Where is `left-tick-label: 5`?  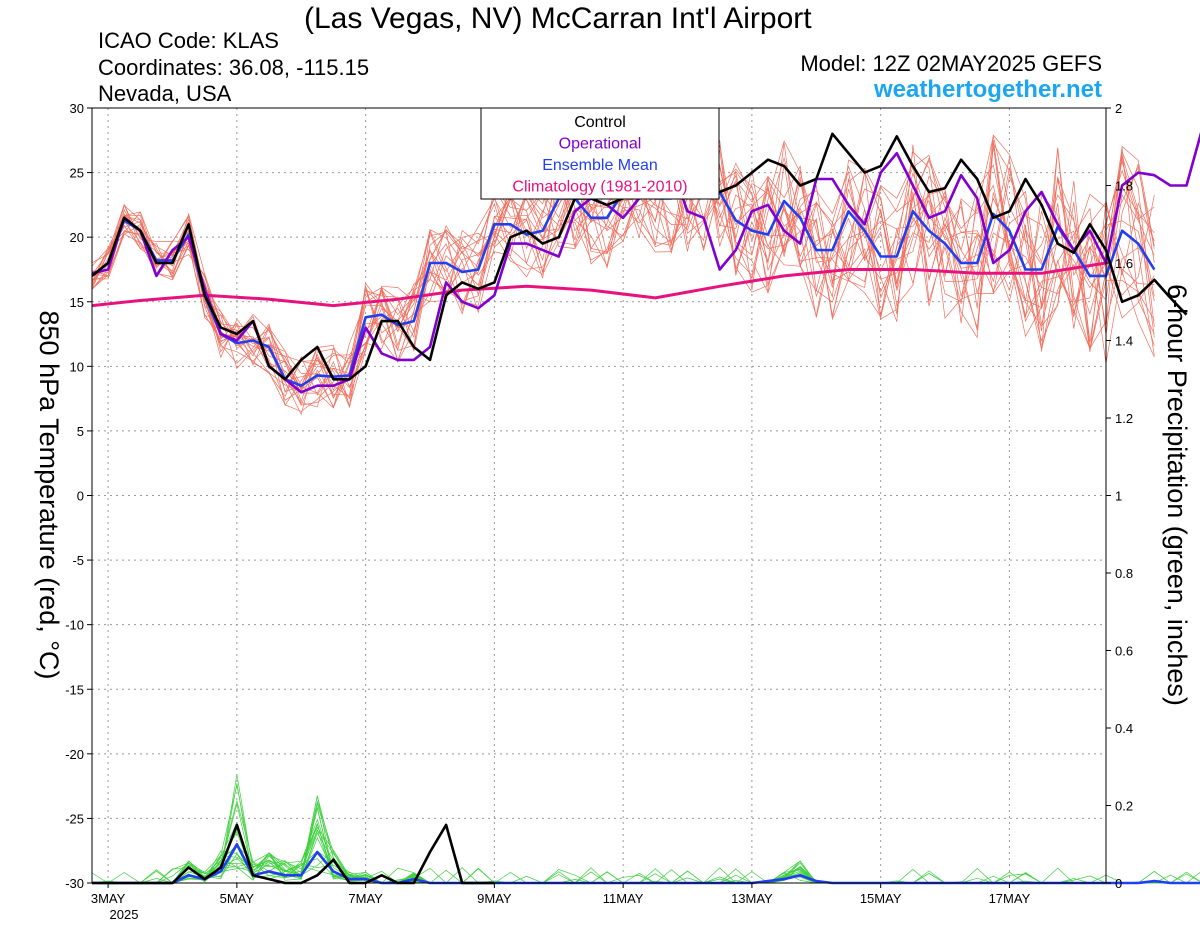 left-tick-label: 5 is located at coordinates (80, 431).